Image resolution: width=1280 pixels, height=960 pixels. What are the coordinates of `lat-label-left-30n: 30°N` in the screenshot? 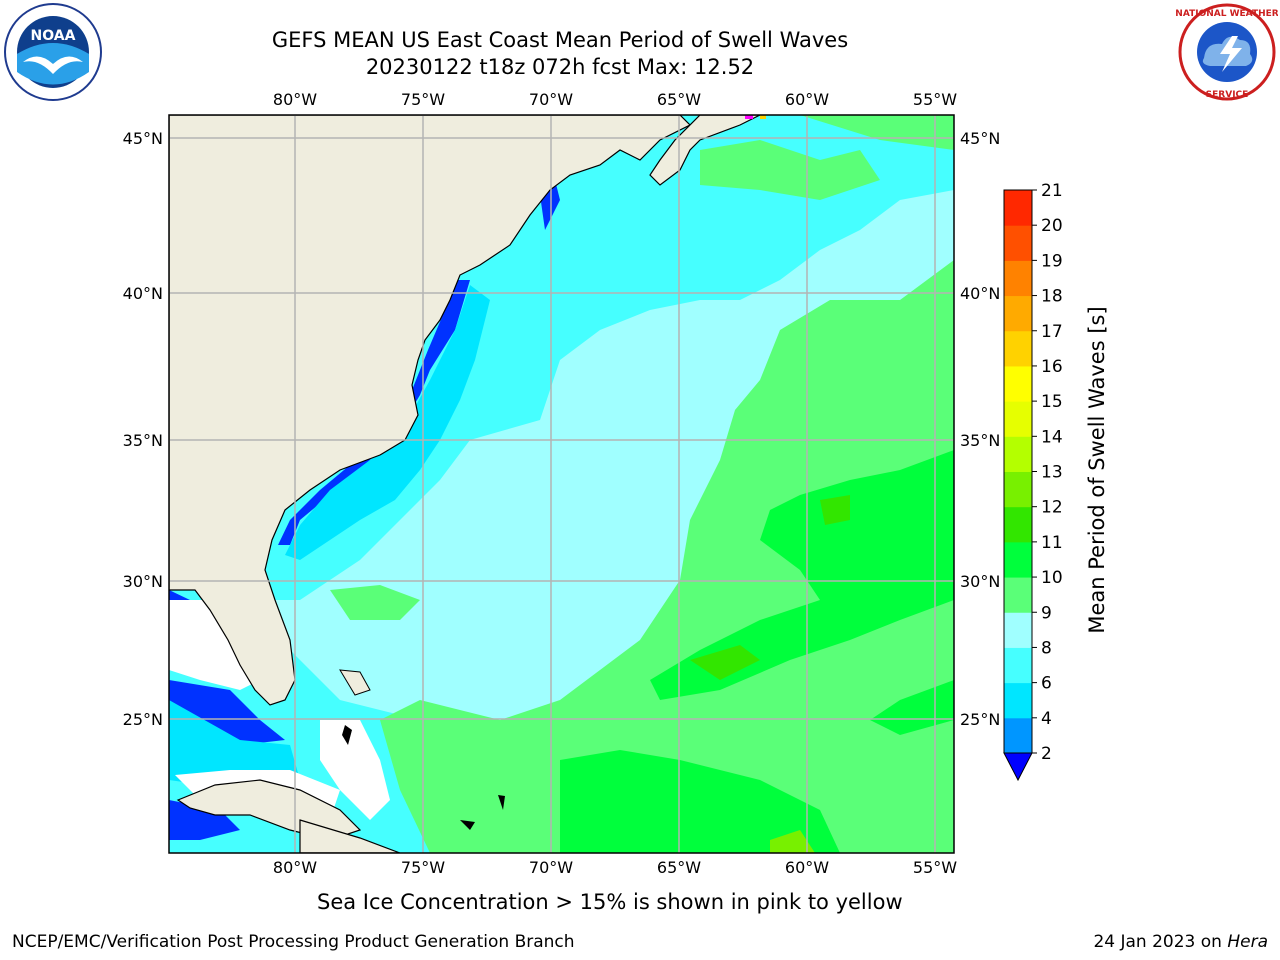 It's located at (143, 581).